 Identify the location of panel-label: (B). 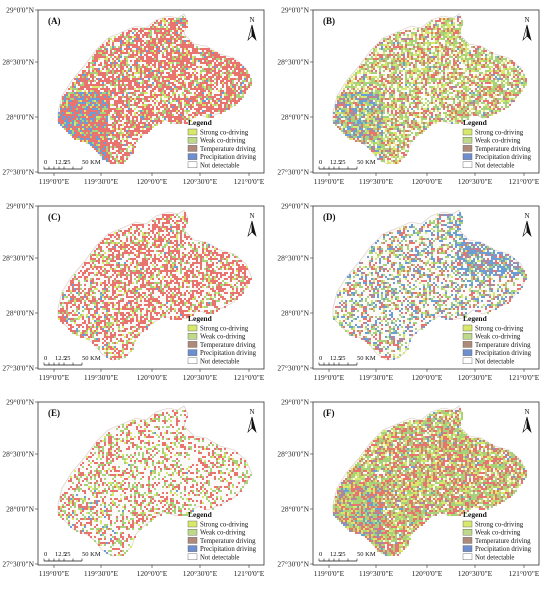
(329, 21).